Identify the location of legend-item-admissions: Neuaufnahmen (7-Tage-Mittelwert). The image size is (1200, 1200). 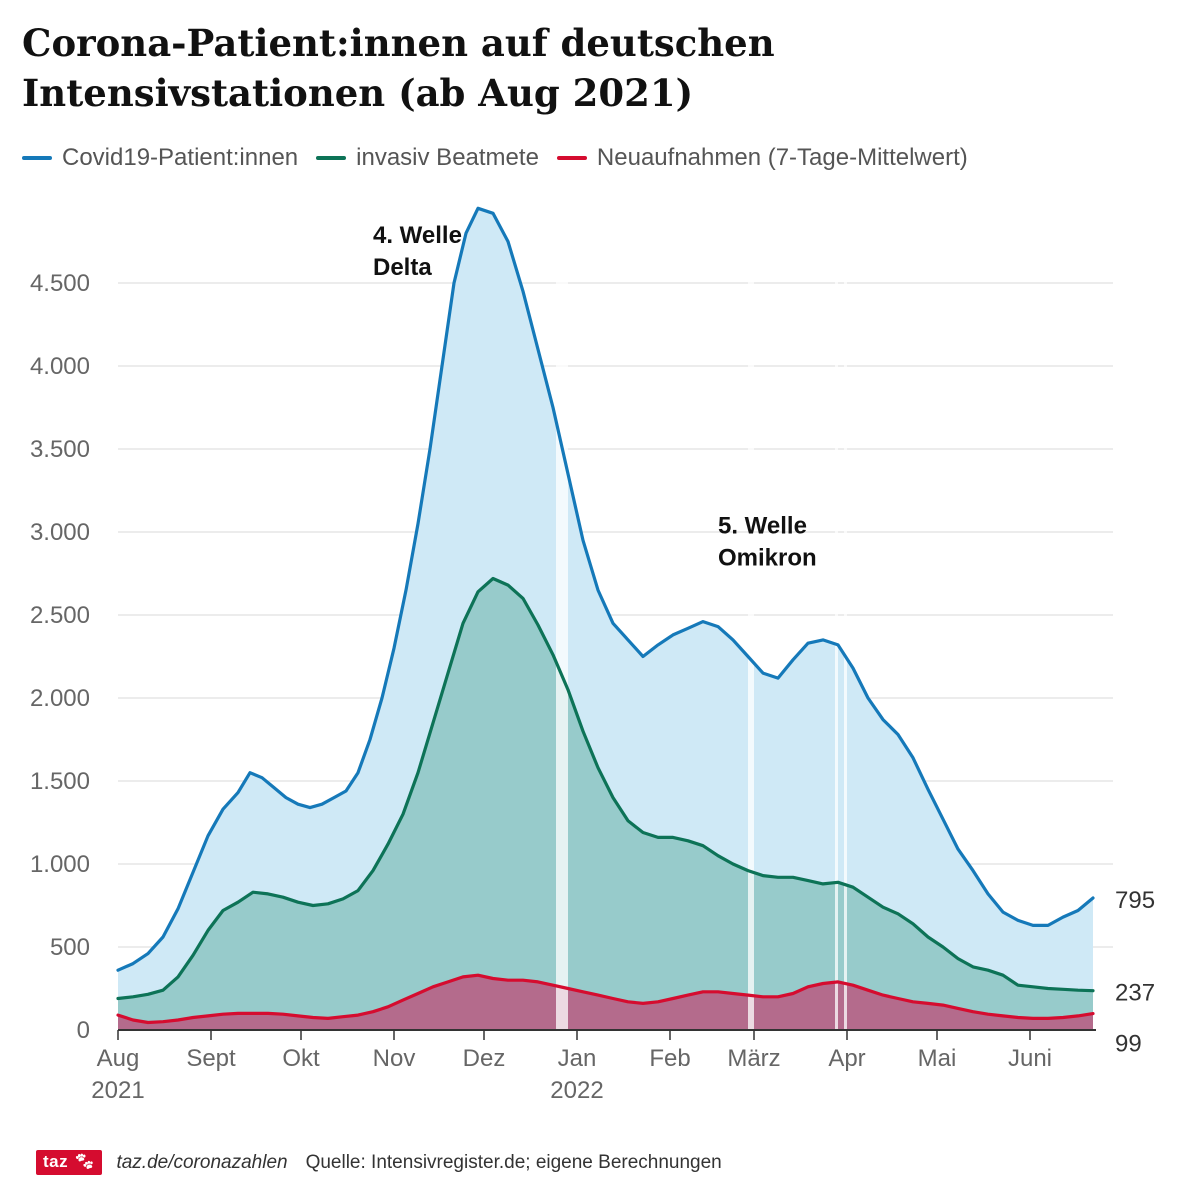
(762, 158).